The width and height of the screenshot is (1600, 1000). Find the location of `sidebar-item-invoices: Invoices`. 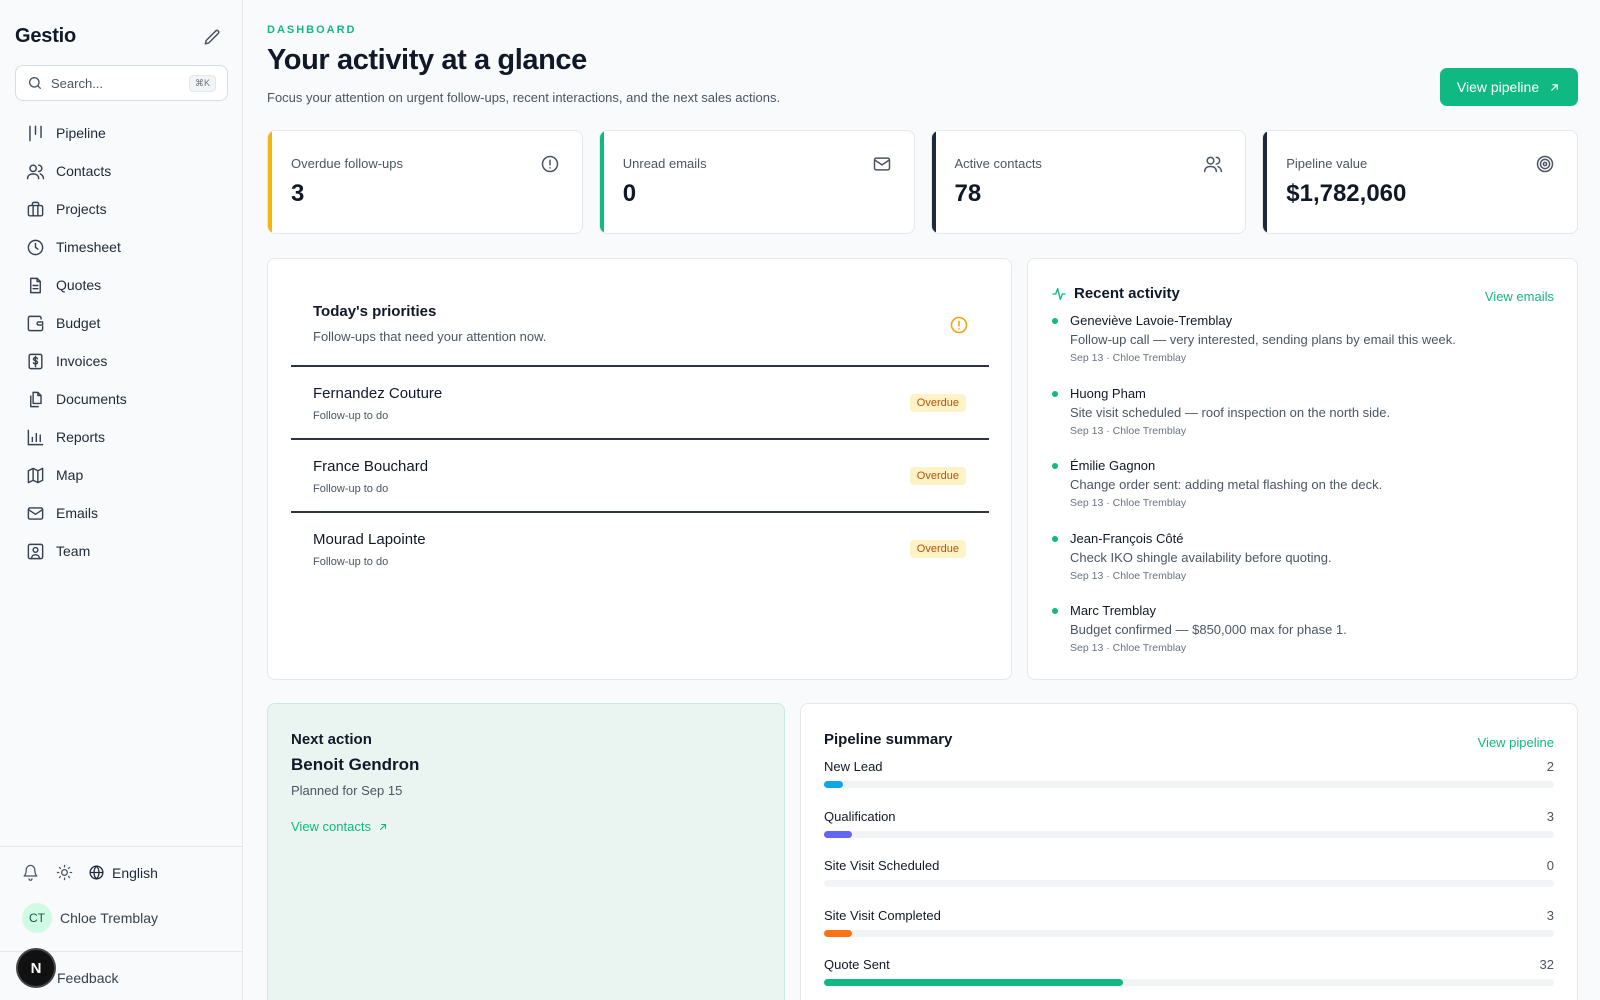

sidebar-item-invoices: Invoices is located at coordinates (121, 361).